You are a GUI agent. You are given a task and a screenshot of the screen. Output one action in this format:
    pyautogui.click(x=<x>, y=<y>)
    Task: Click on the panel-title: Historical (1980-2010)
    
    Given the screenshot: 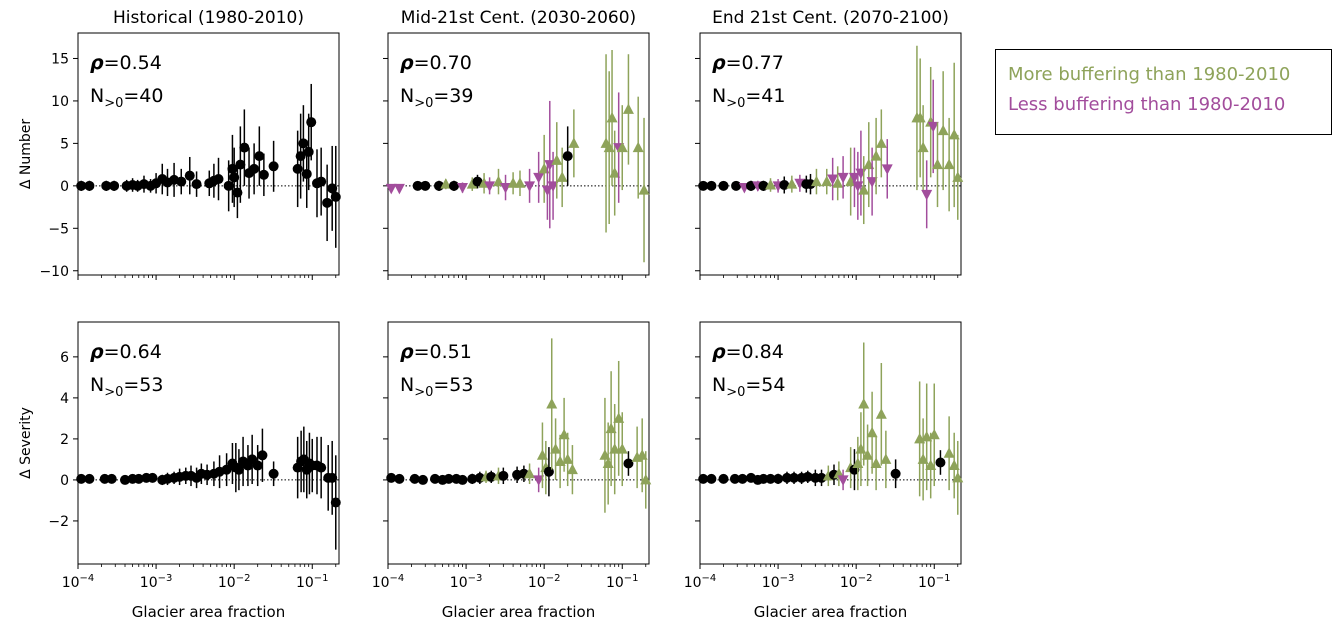 What is the action you would take?
    pyautogui.click(x=208, y=18)
    